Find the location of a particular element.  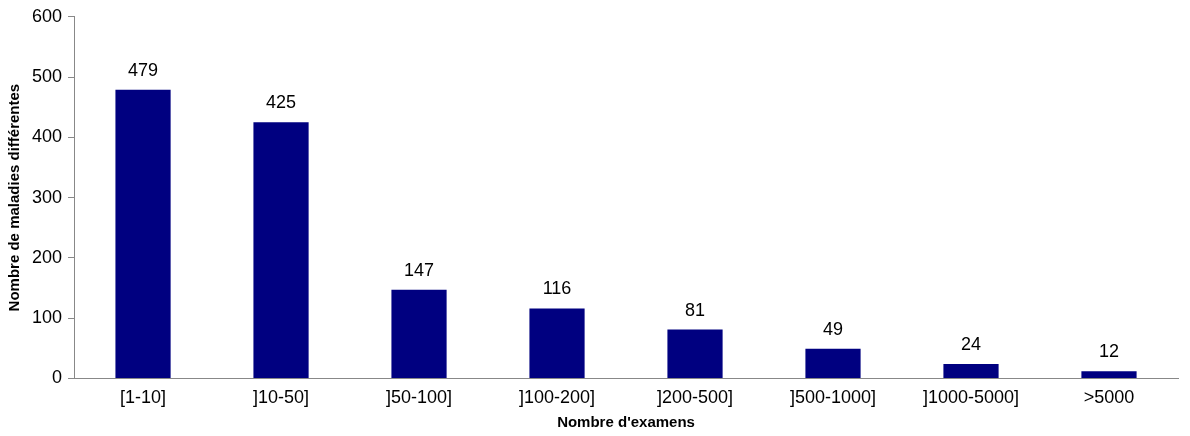

x-axis-title: Nombre d'examens is located at coordinates (626, 422).